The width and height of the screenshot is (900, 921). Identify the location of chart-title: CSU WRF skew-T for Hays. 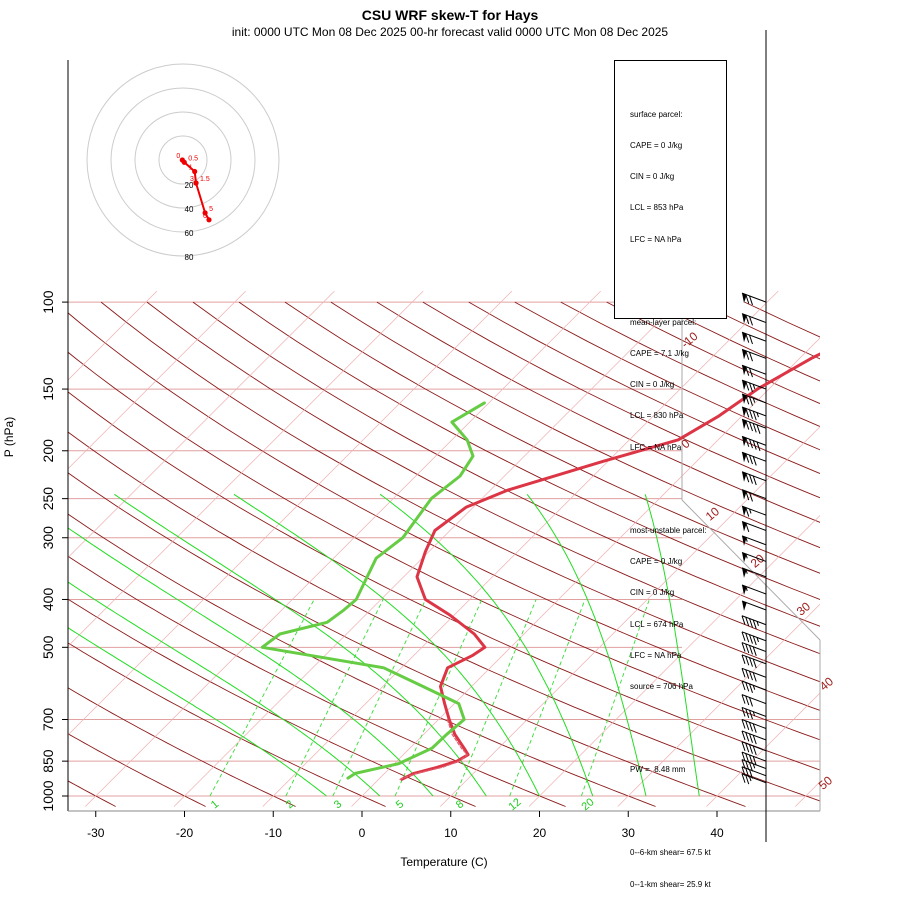
(450, 15).